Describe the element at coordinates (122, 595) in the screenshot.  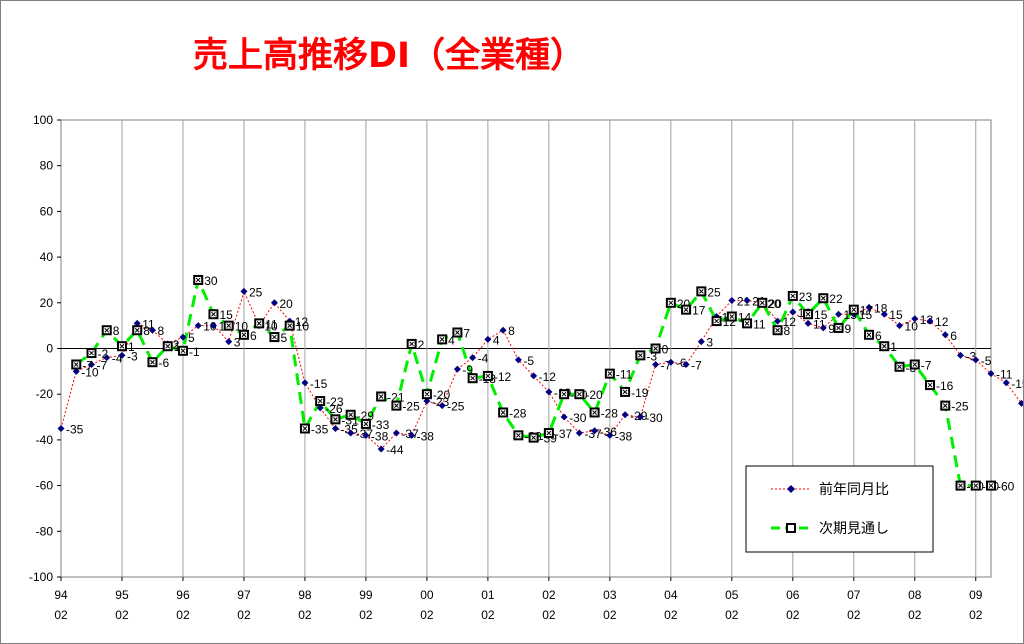
I see `x-tick-label-year: 95` at that location.